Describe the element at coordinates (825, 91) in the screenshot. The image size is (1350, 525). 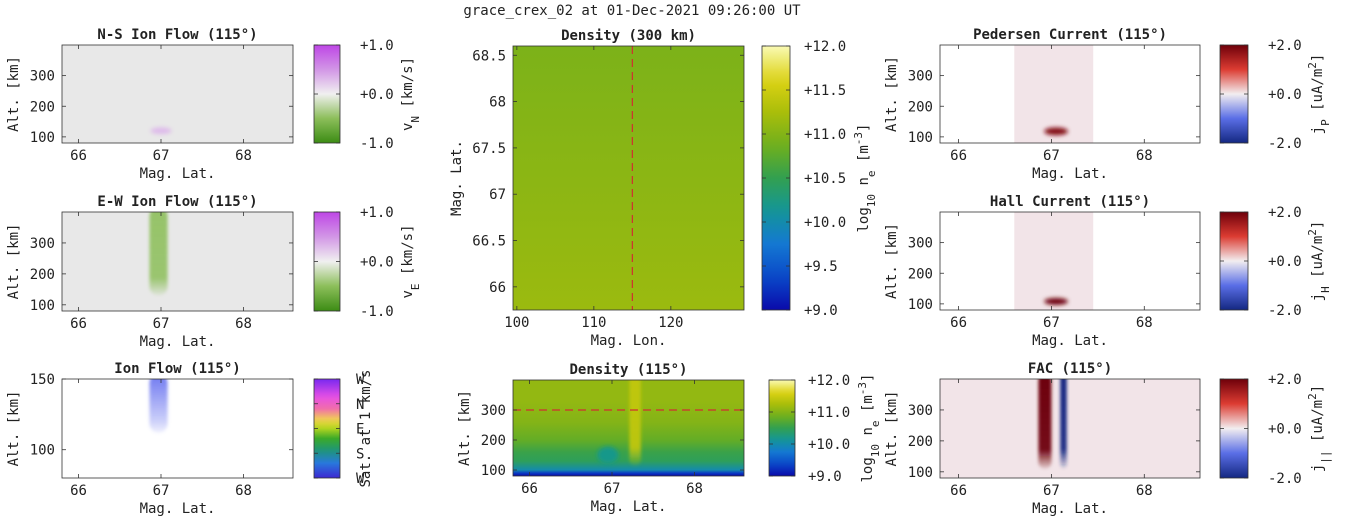
I see `colorbar-tick-label: +11.5` at that location.